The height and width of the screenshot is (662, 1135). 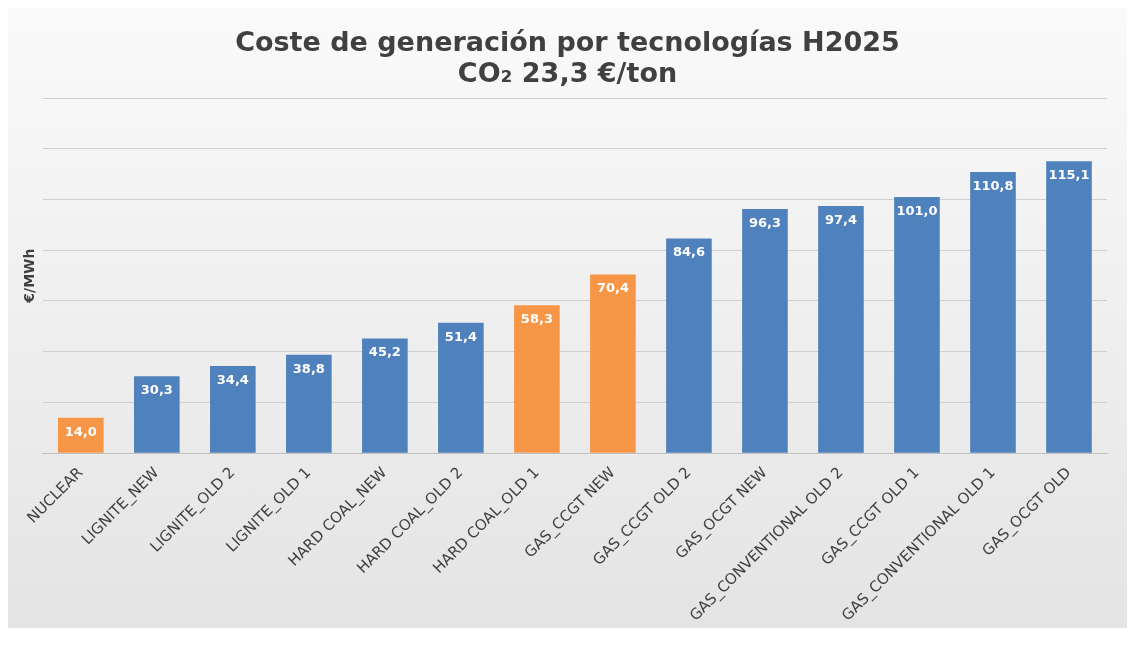 I want to click on data-label: 14,0, so click(x=80, y=431).